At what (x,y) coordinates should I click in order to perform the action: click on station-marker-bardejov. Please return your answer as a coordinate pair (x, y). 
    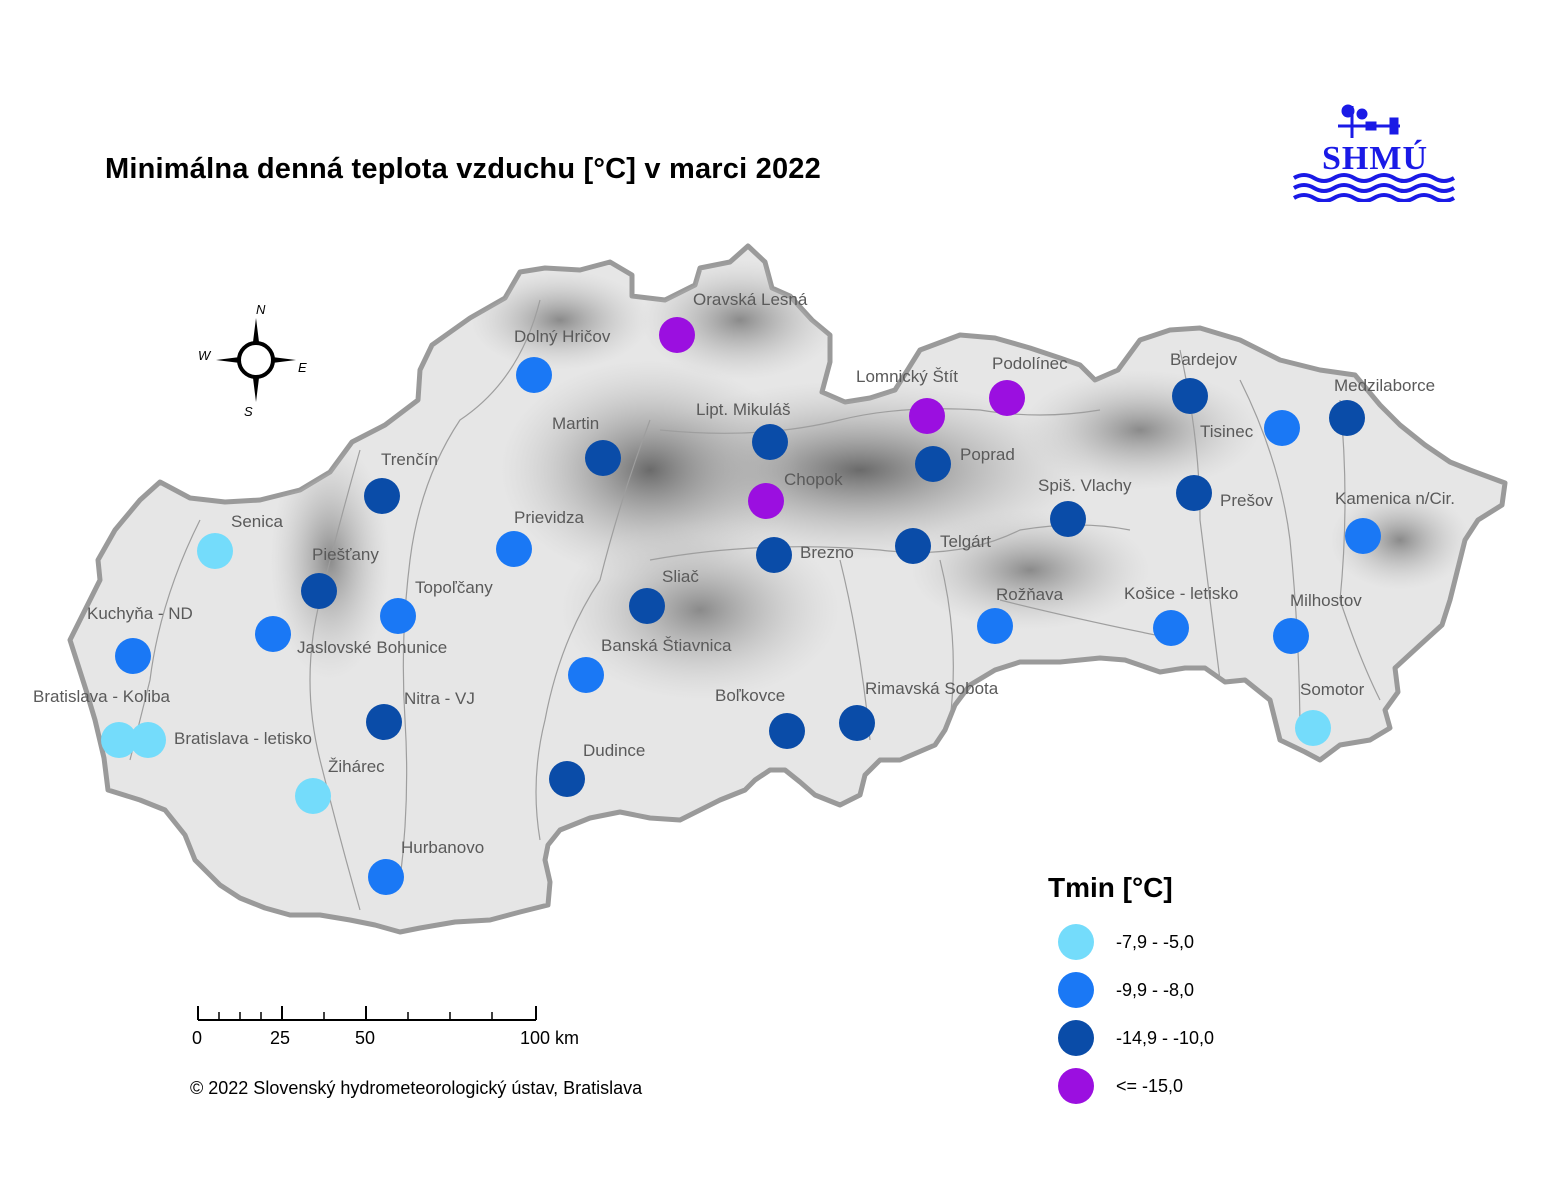
    Looking at the image, I should click on (1190, 396).